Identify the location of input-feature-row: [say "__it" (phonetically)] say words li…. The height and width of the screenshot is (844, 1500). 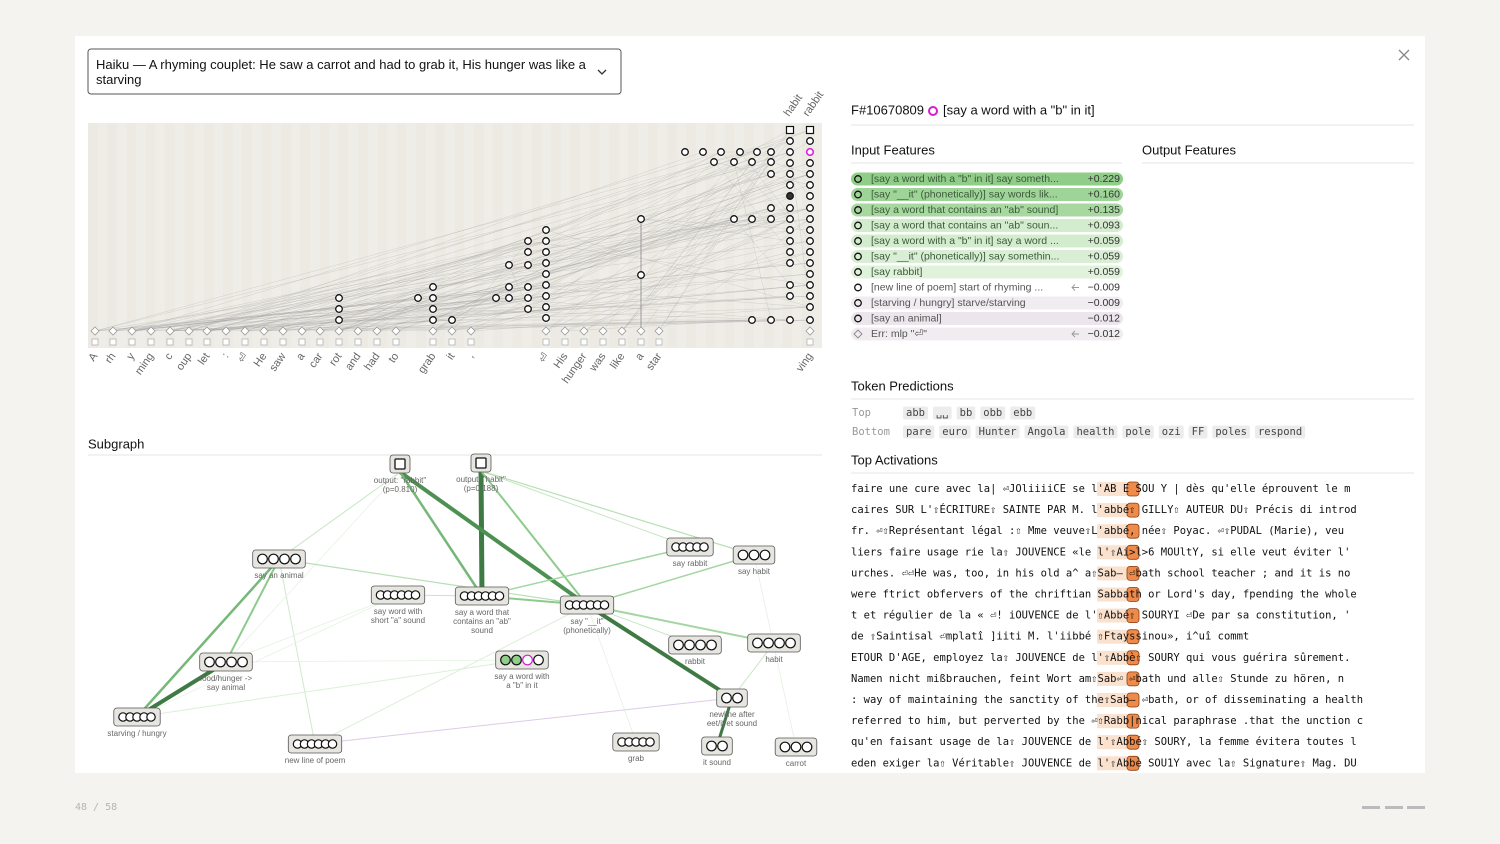
(987, 194).